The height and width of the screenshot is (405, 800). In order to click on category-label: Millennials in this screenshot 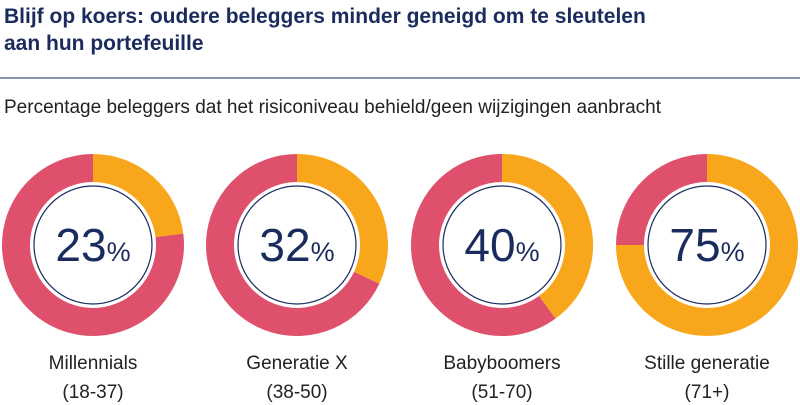, I will do `click(93, 363)`.